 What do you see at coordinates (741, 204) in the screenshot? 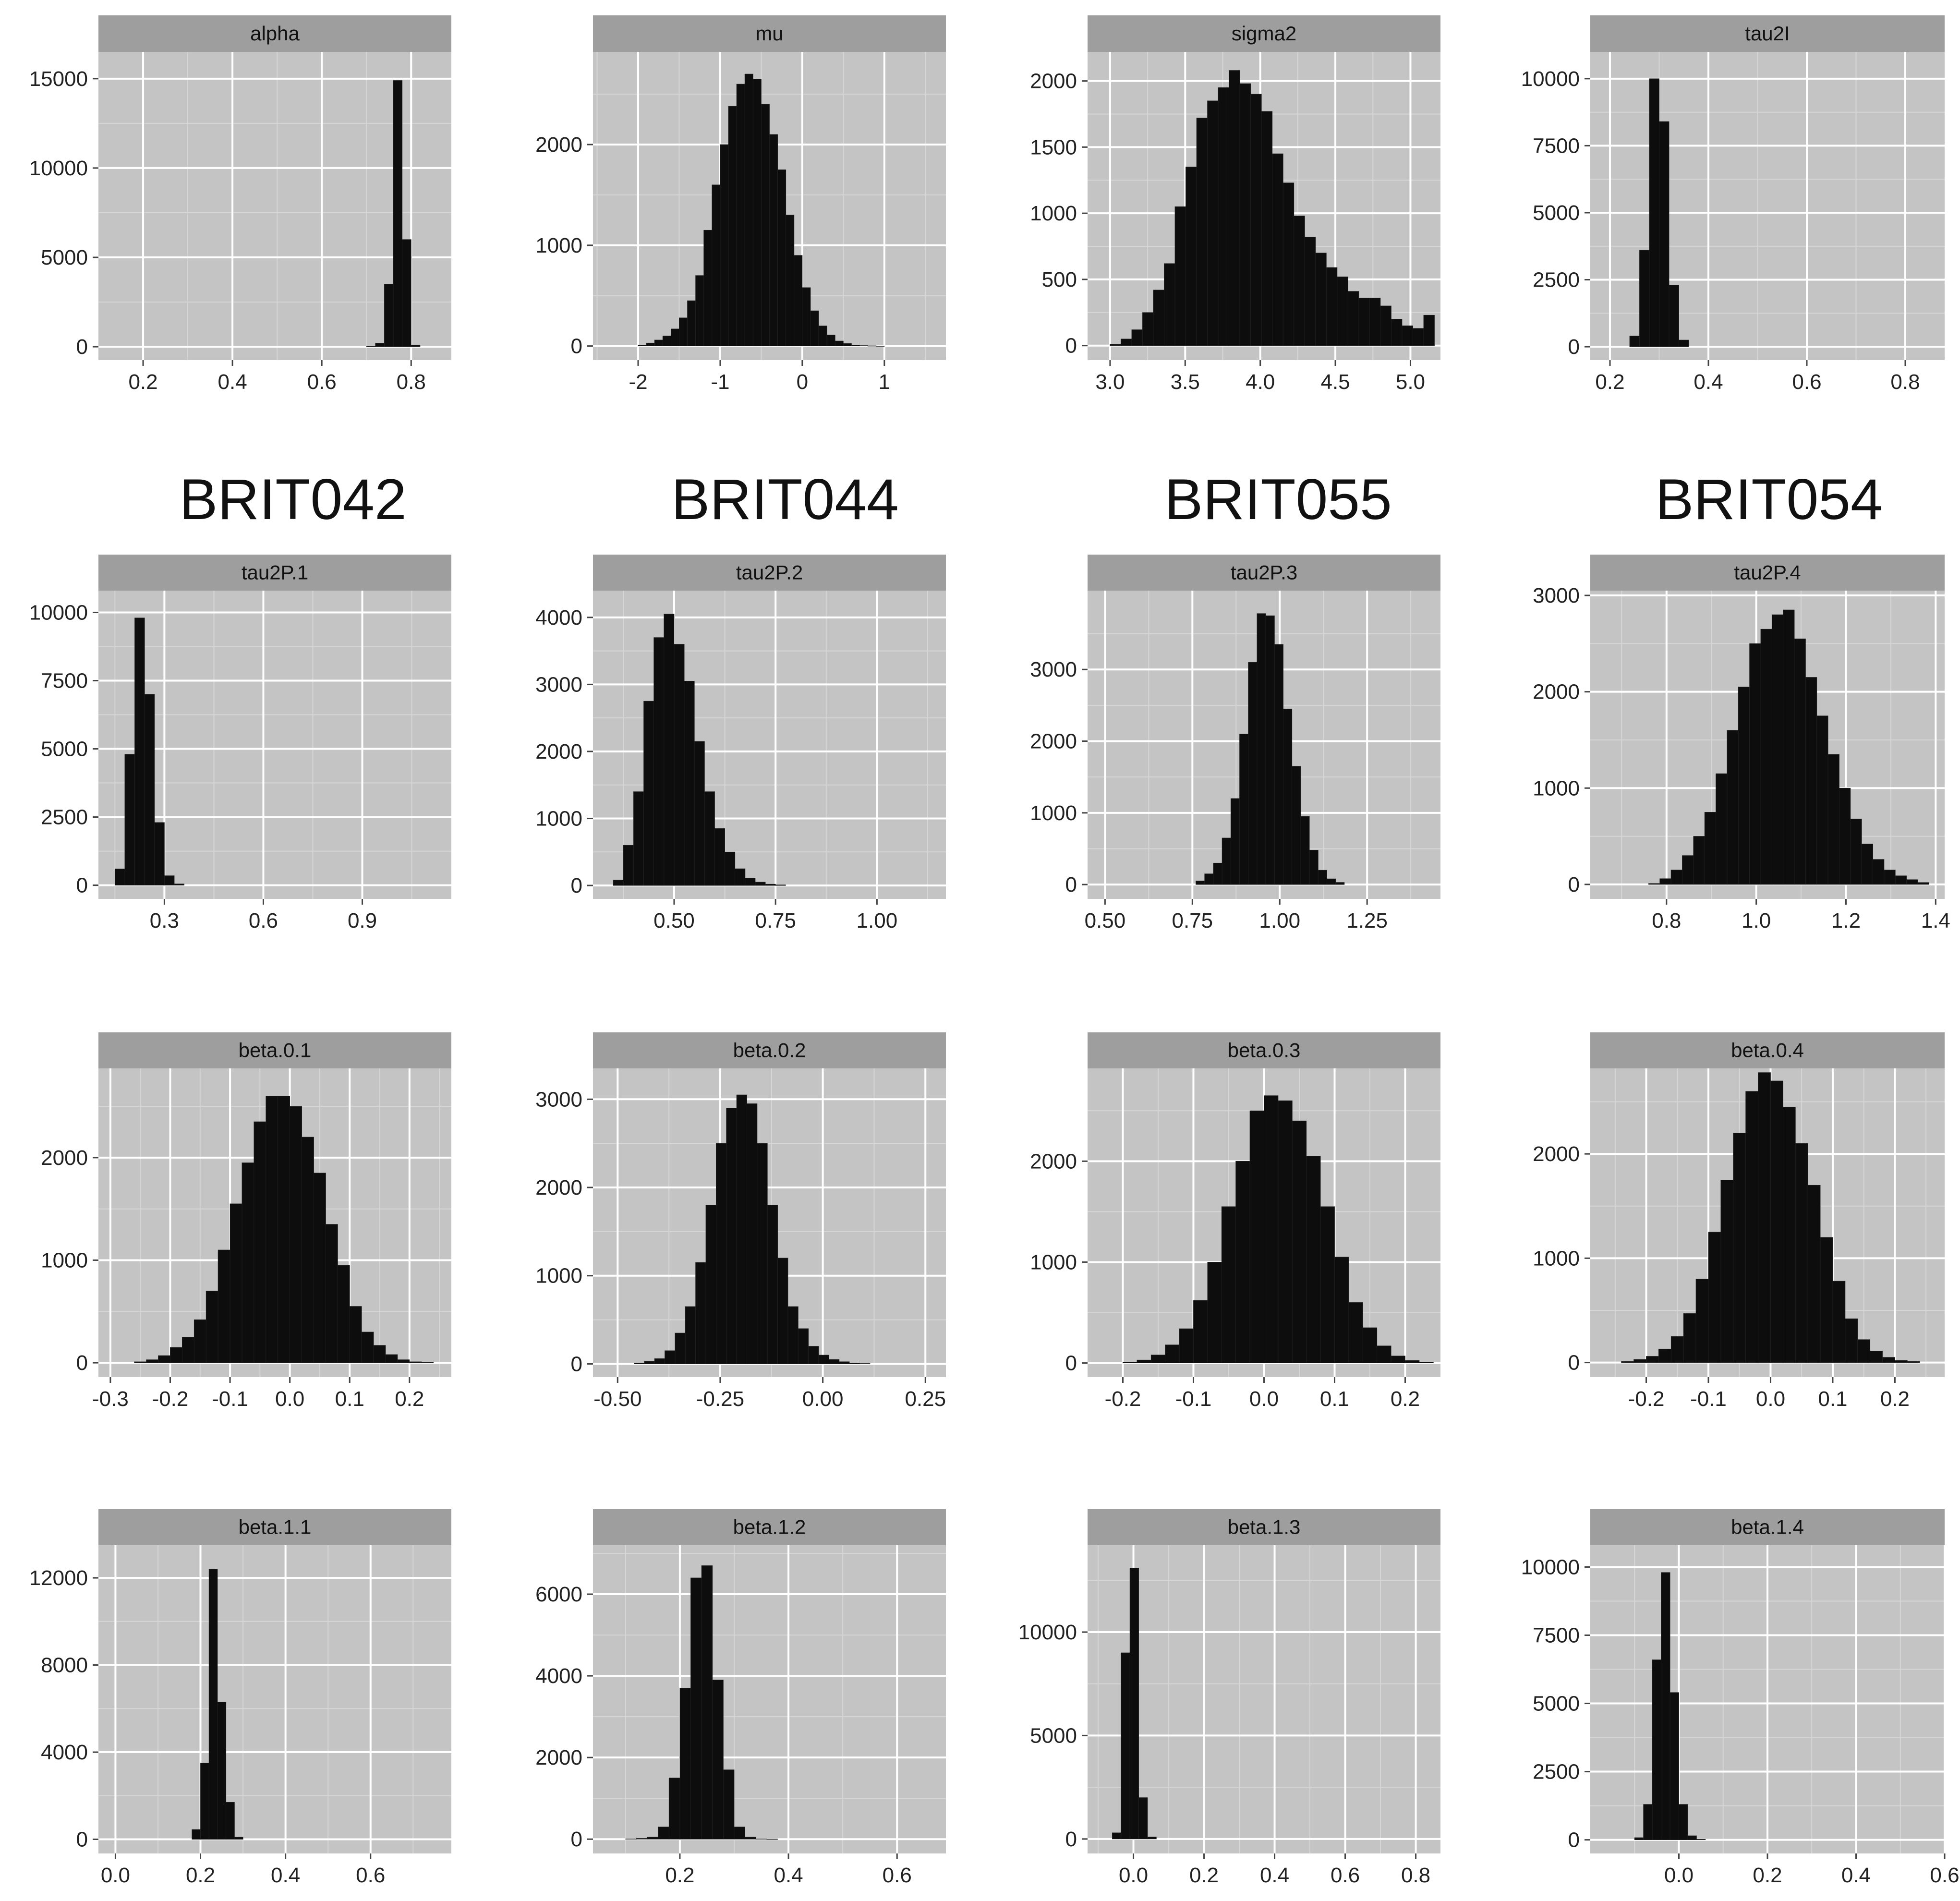
I see `histogram-panel: mu -2 -1 0 1 0 1000 2000` at bounding box center [741, 204].